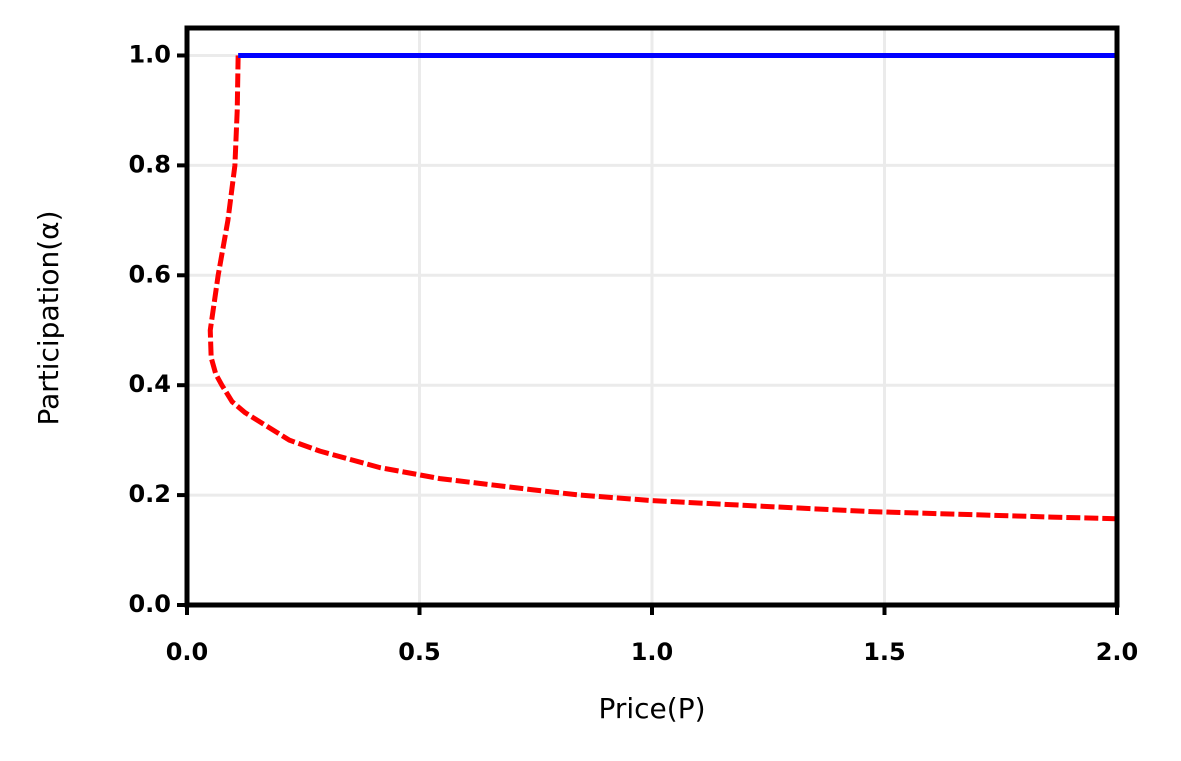 This screenshot has width=1181, height=761. I want to click on x-tick-label: 1.0, so click(652, 652).